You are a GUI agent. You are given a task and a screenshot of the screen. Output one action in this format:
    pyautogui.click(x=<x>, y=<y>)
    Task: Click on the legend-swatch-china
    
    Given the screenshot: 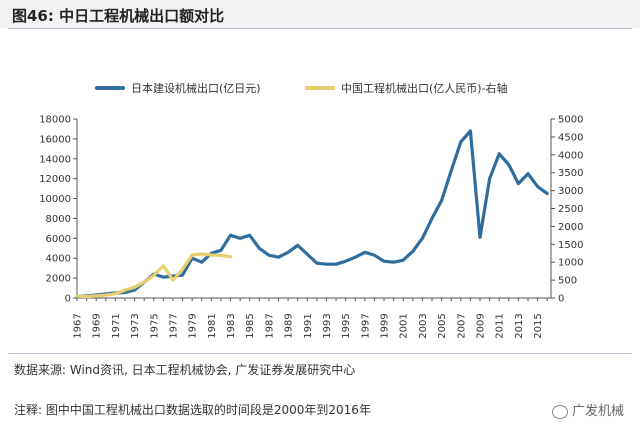 What is the action you would take?
    pyautogui.click(x=320, y=88)
    